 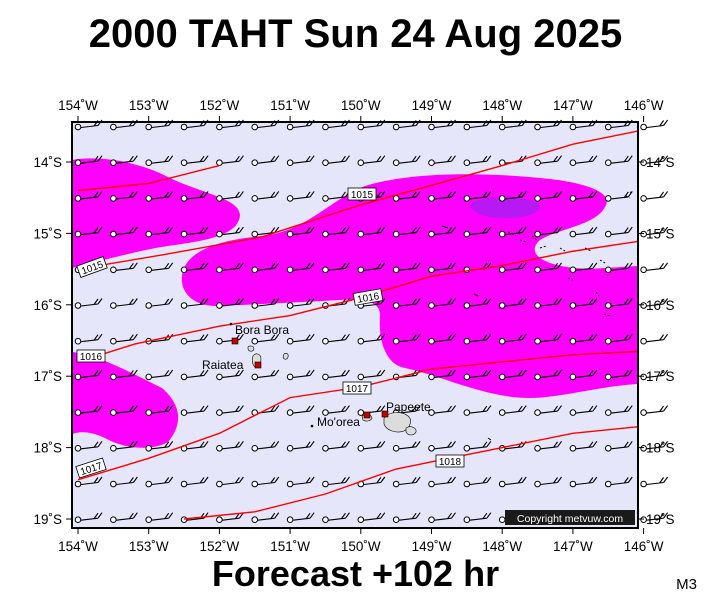 I want to click on lat-label-right: 18˚S, so click(x=660, y=448).